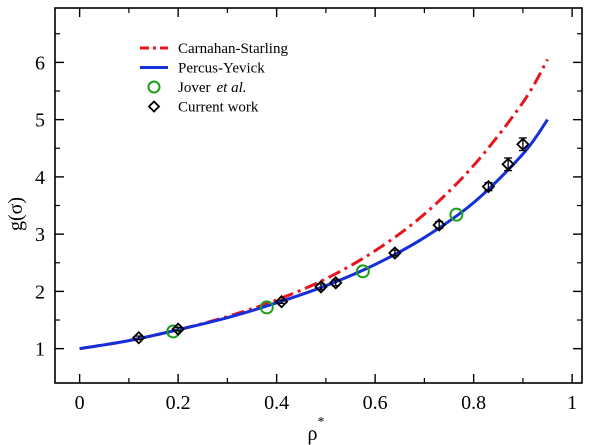  Describe the element at coordinates (40, 350) in the screenshot. I see `y-tick-label: 1` at that location.